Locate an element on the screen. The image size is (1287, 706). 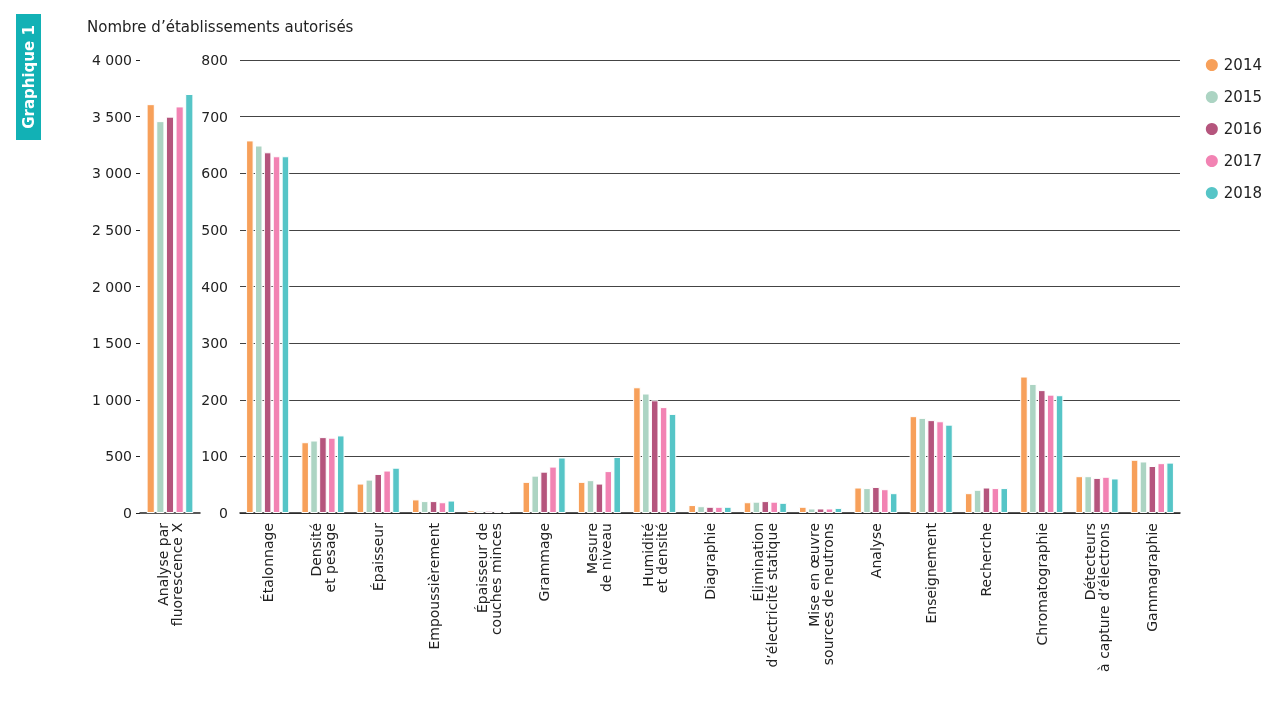
y-tick-label: 3 000 is located at coordinates (111, 173).